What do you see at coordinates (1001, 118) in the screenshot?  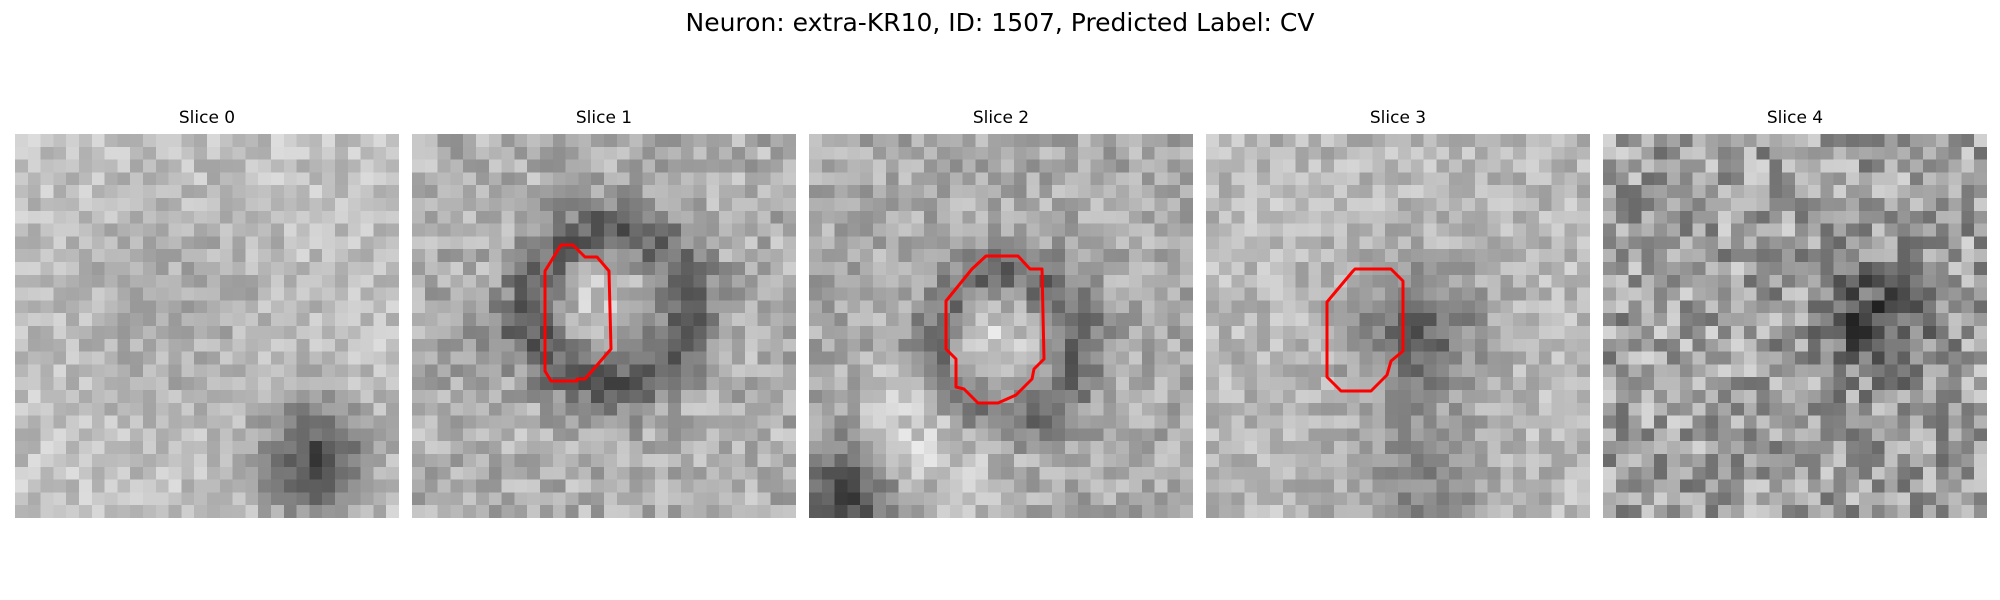 I see `slice-title: Slice 2` at bounding box center [1001, 118].